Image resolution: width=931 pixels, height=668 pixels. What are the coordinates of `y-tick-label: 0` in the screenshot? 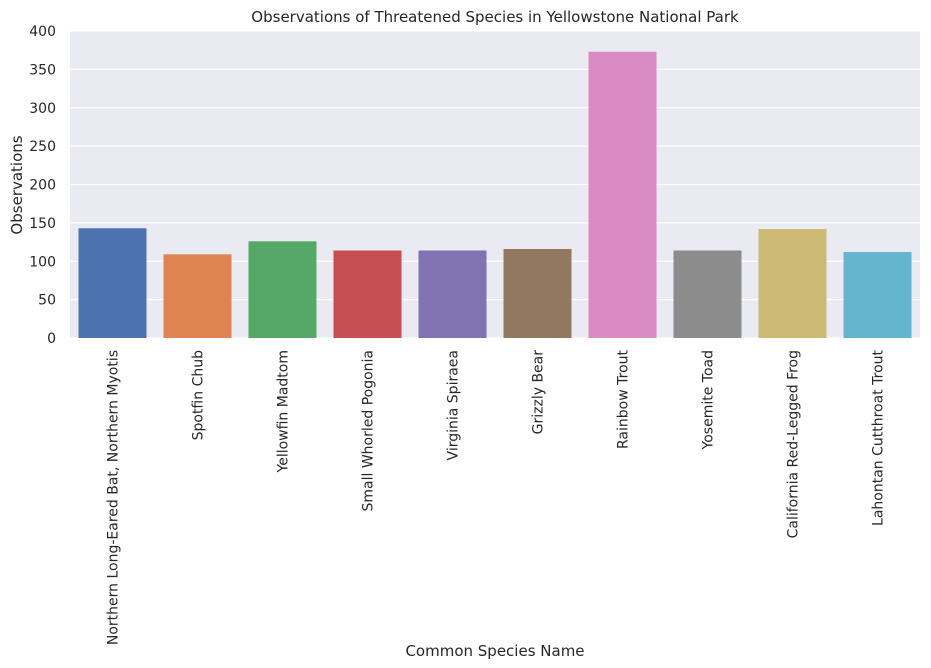 It's located at (51, 339).